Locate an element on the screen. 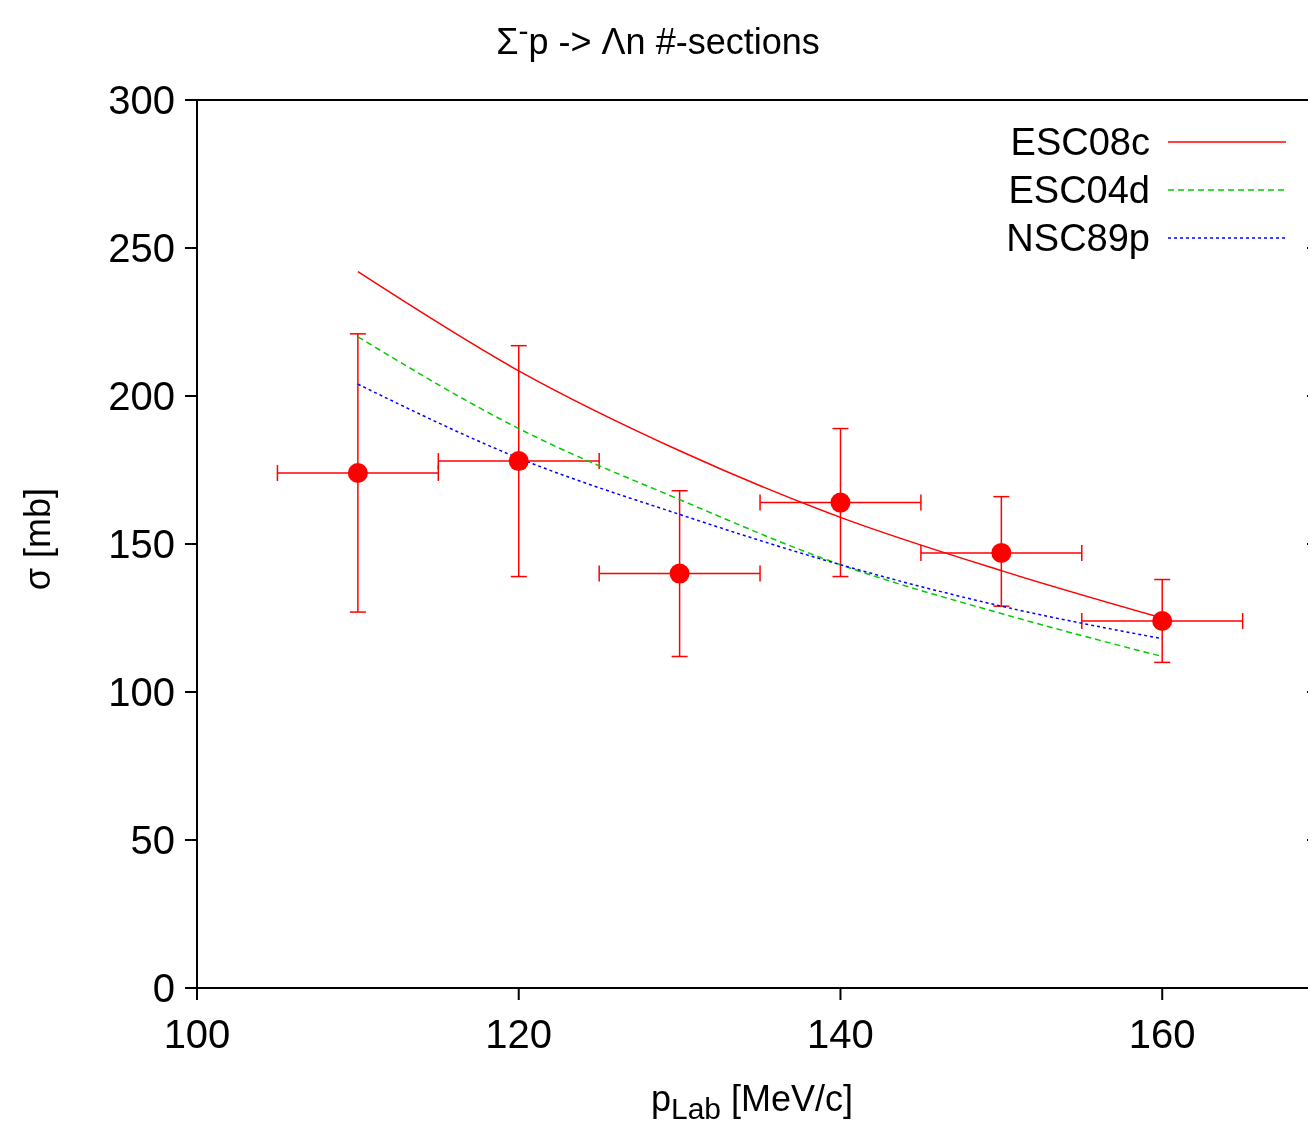 Image resolution: width=1316 pixels, height=1136 pixels. chart-title: Σ$^{-}$p -> Λn #-sections is located at coordinates (658, 38).